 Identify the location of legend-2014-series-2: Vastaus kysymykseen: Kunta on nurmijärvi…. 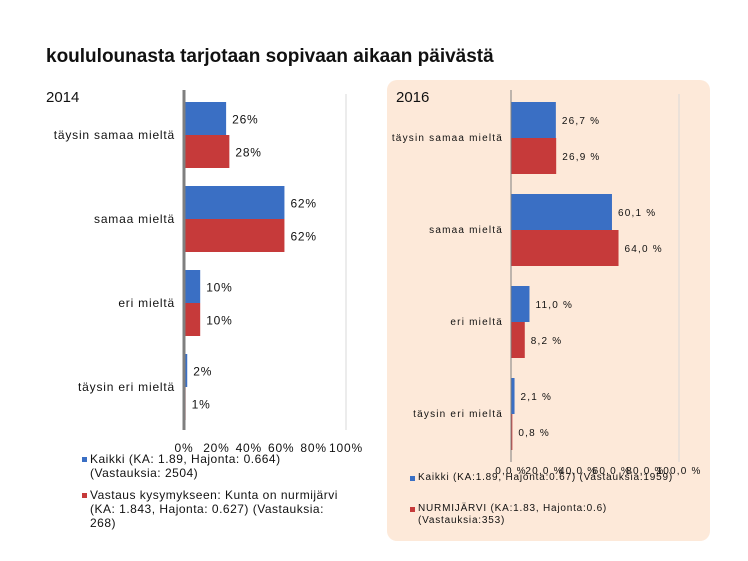
(217, 509).